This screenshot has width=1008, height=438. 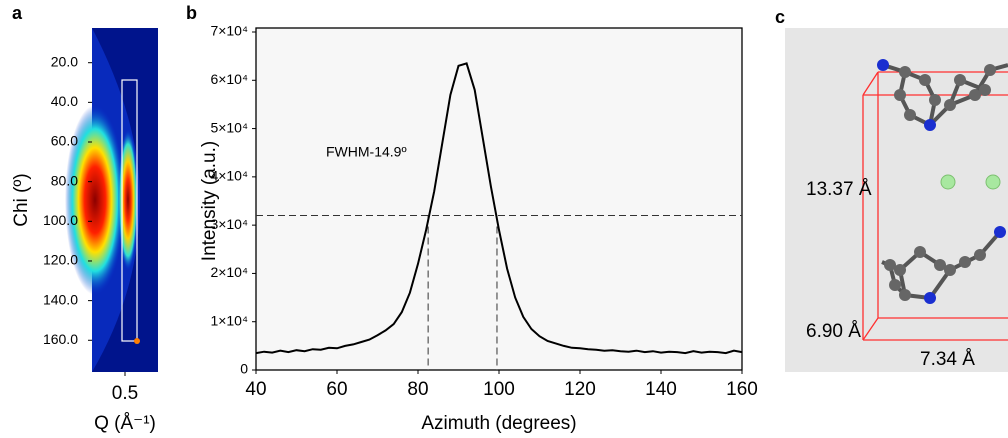 What do you see at coordinates (60, 260) in the screenshot?
I see `y-tick-label: 120.0` at bounding box center [60, 260].